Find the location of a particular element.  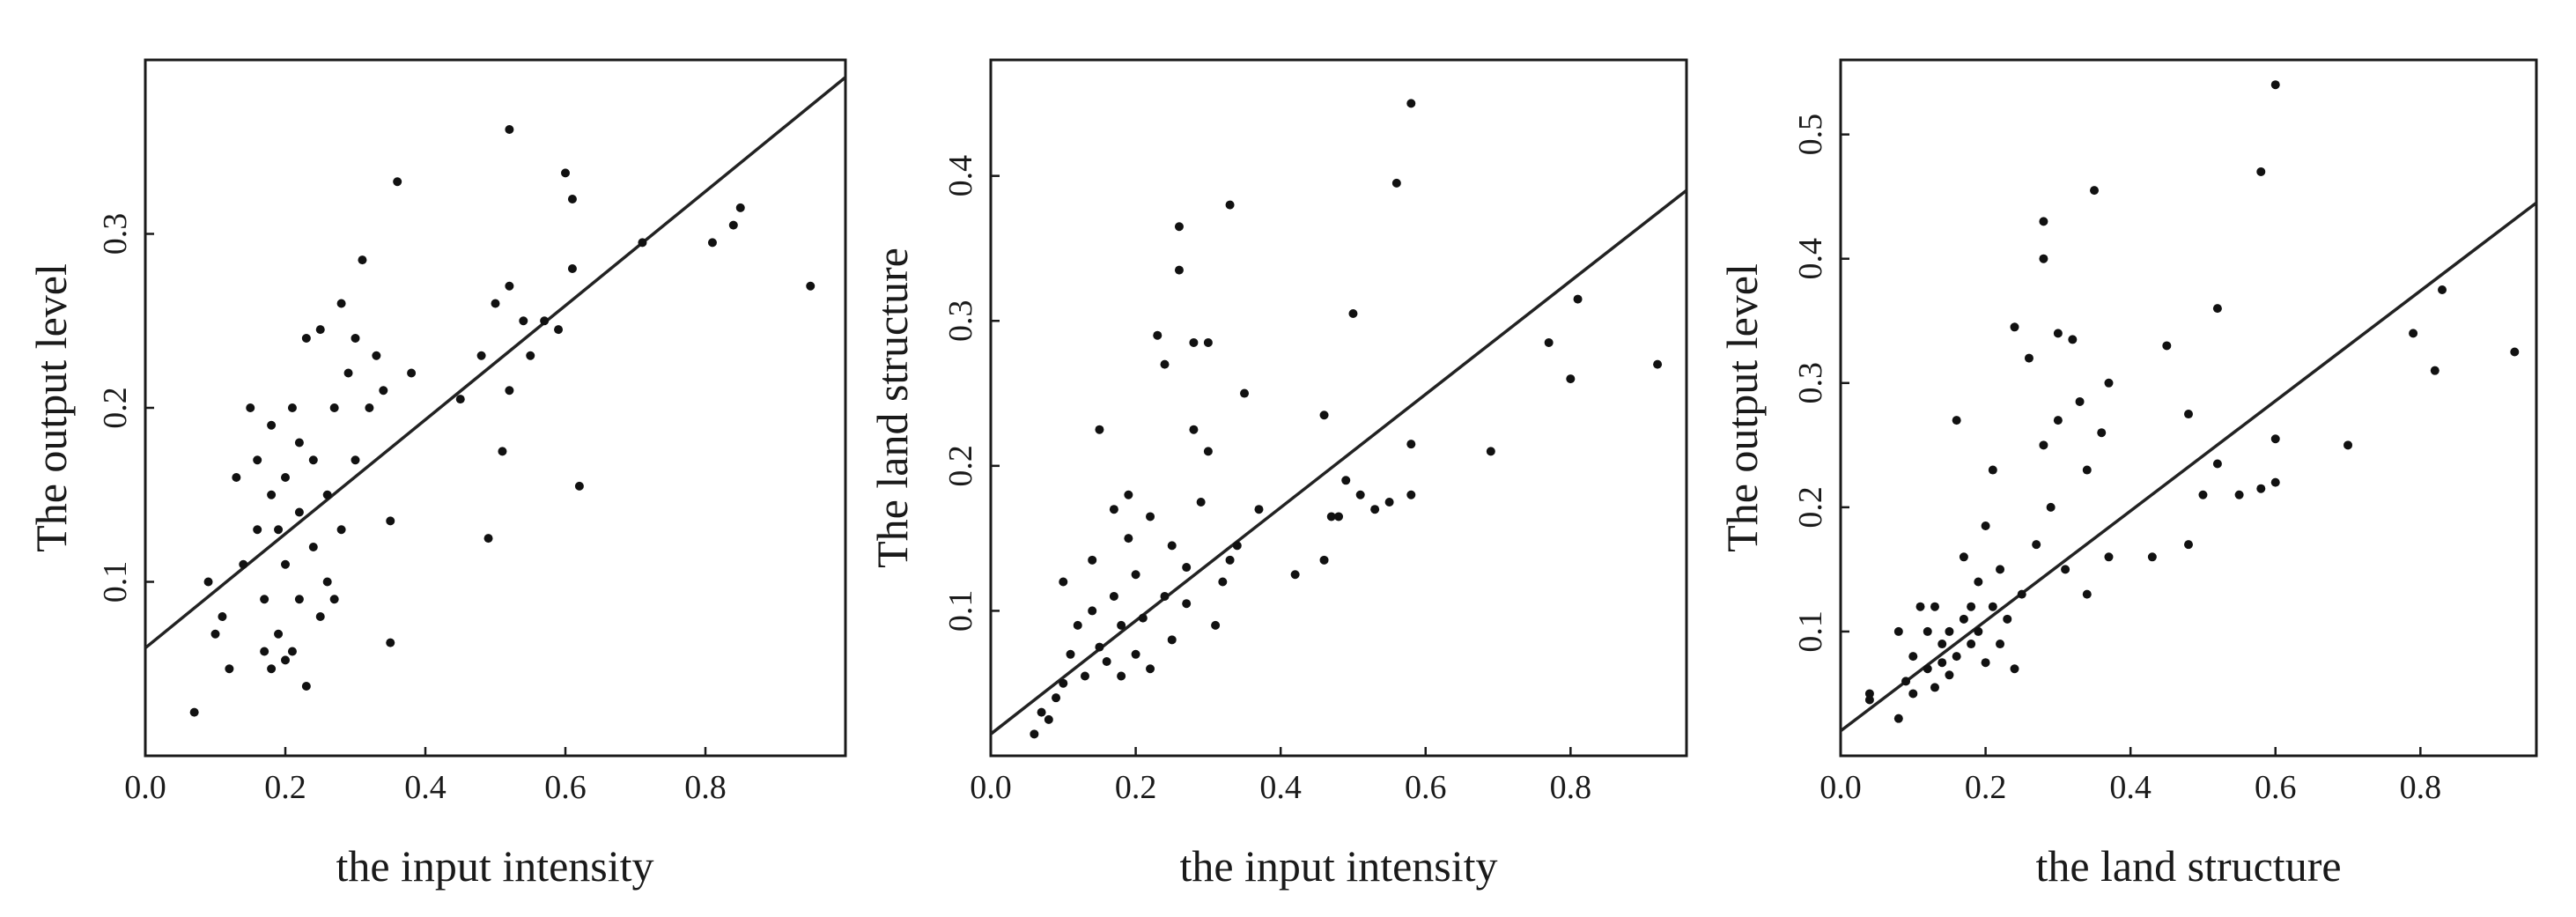

panel-1-x-tick-label: 0.4 is located at coordinates (425, 787).